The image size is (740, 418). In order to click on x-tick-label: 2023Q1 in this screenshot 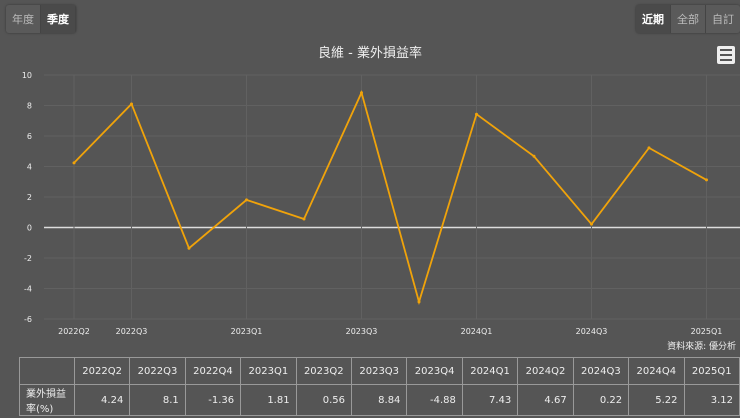, I will do `click(247, 331)`.